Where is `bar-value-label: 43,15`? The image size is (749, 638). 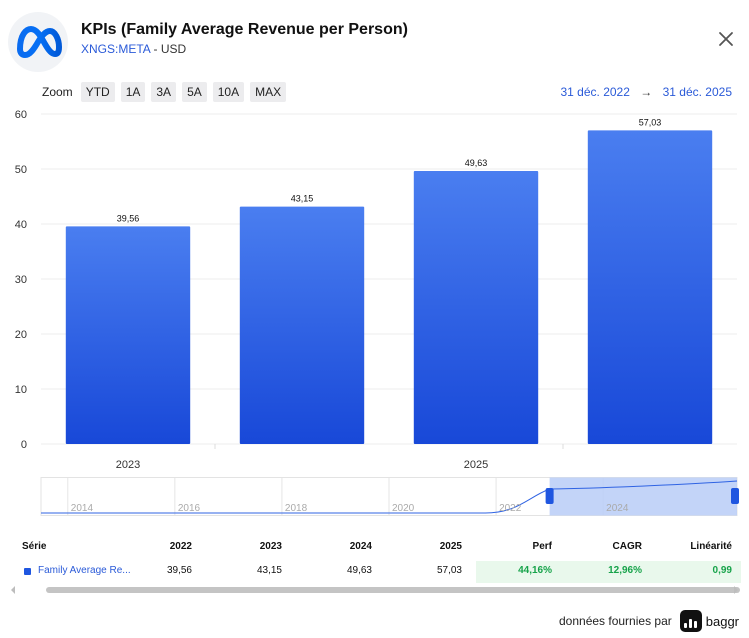 bar-value-label: 43,15 is located at coordinates (302, 199).